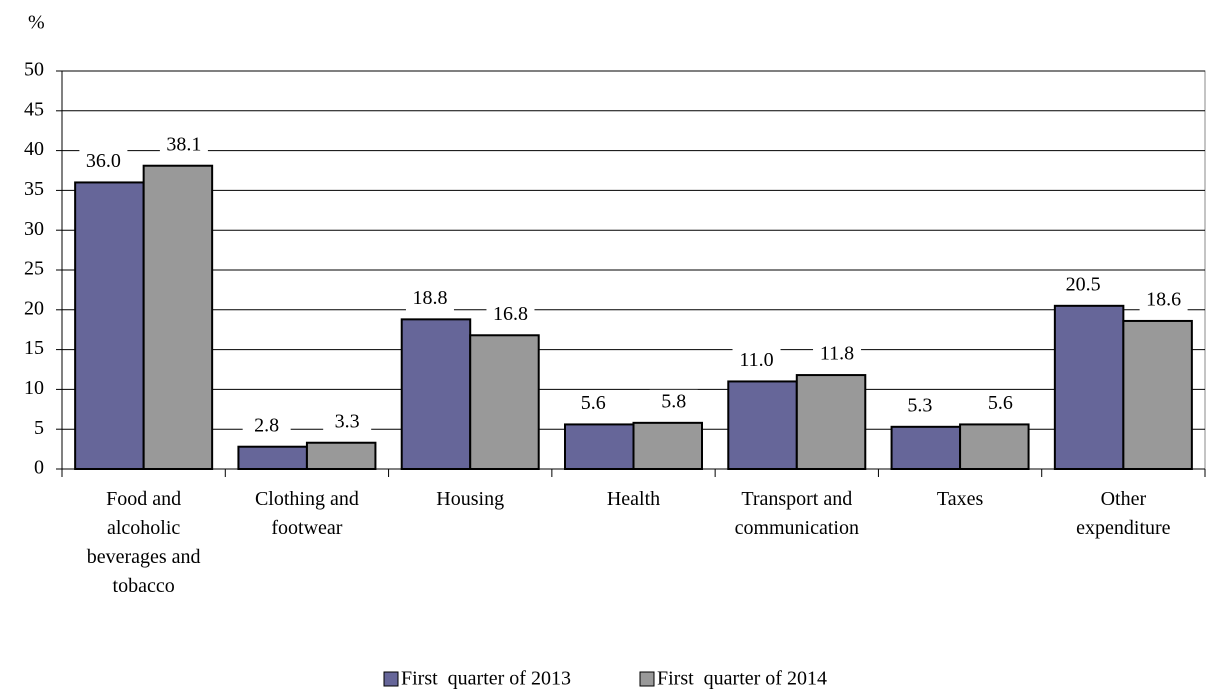 The height and width of the screenshot is (692, 1217). Describe the element at coordinates (470, 499) in the screenshot. I see `x-tick-label: Housing` at that location.